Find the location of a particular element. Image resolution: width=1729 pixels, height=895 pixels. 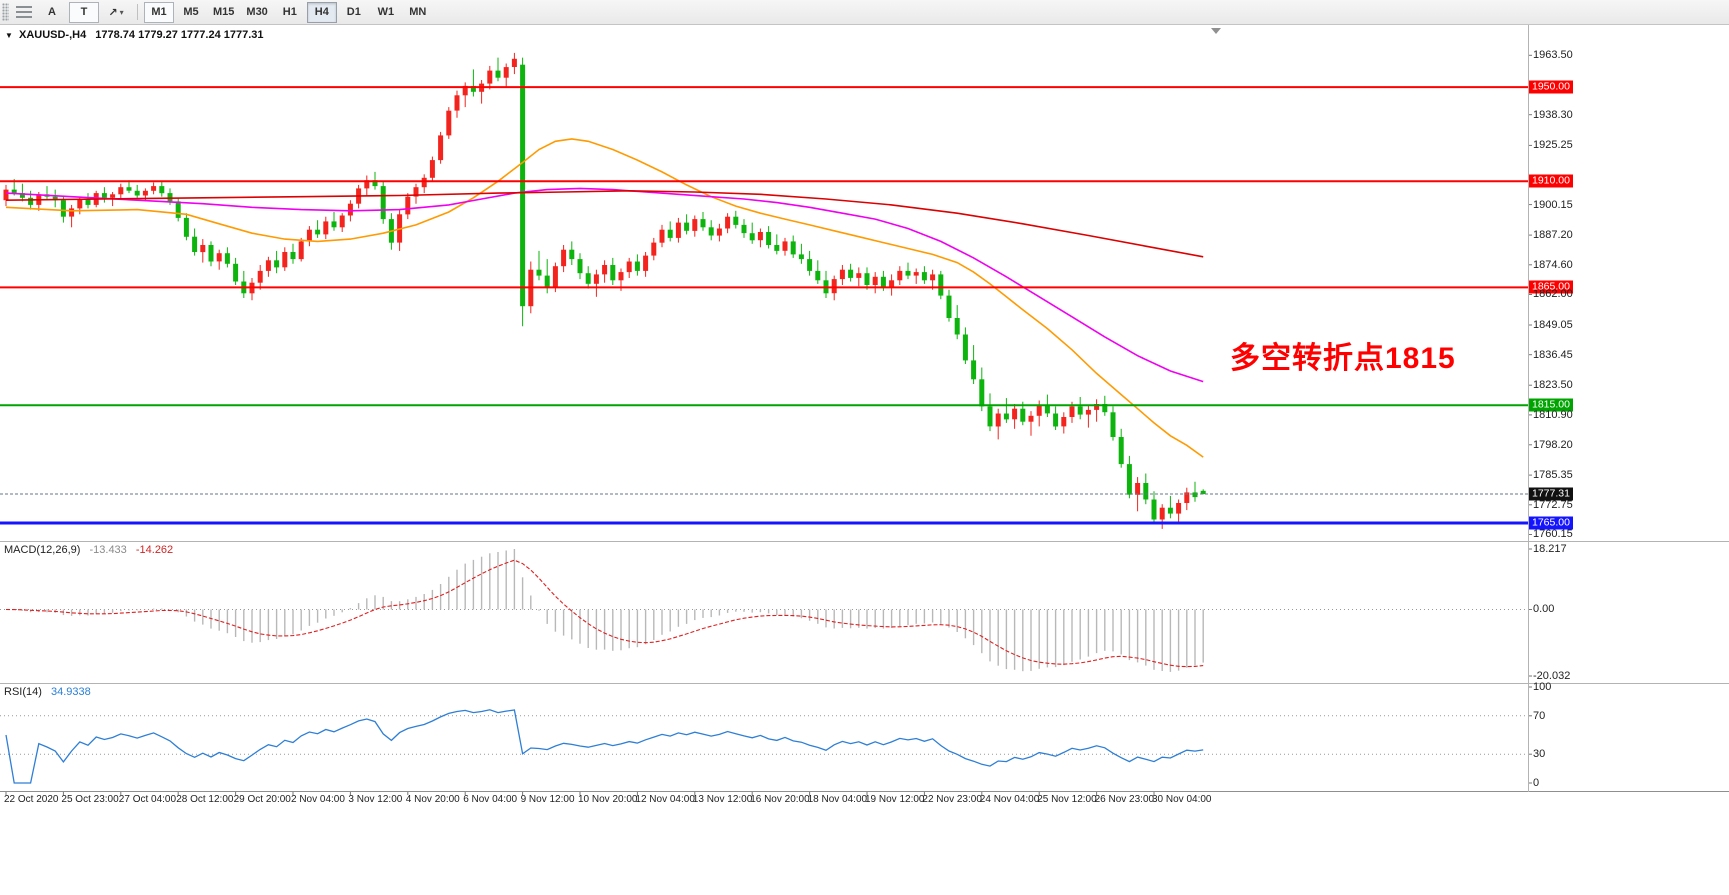

text-tool-button: T is located at coordinates (84, 12).